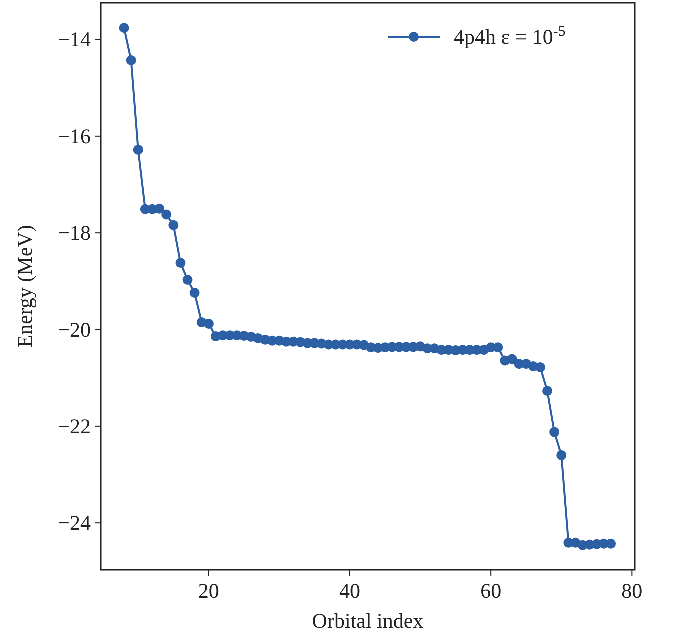  Describe the element at coordinates (491, 591) in the screenshot. I see `x-tick-label: 60` at that location.